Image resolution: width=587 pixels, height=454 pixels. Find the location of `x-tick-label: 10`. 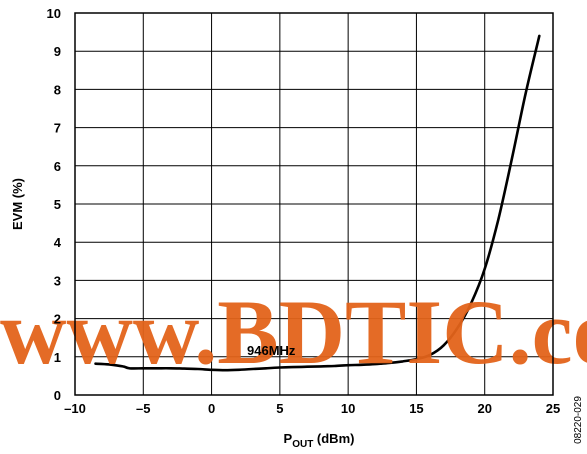

x-tick-label: 10 is located at coordinates (348, 408).